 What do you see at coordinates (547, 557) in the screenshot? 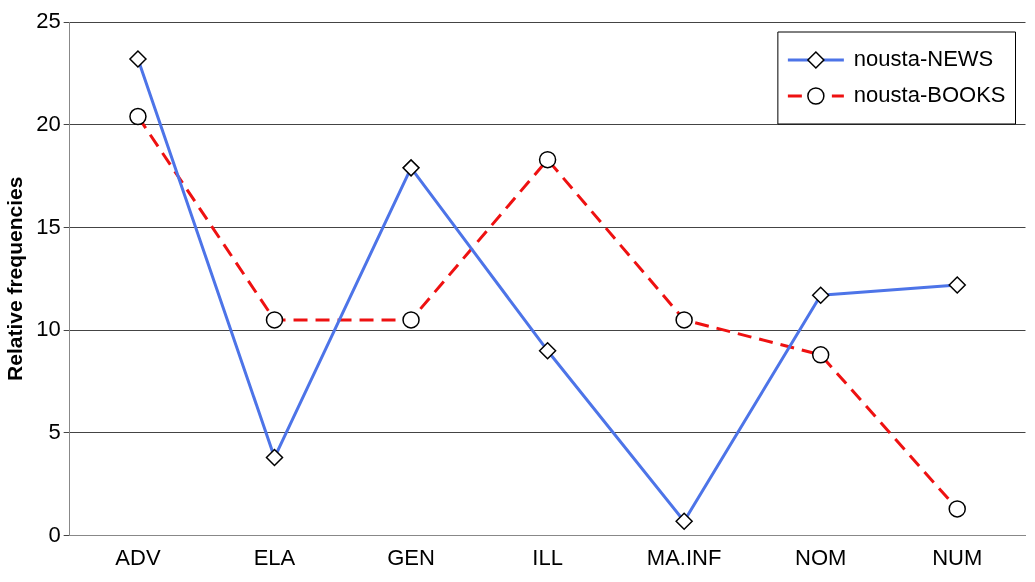
I see `x-tick-label: ILL` at bounding box center [547, 557].